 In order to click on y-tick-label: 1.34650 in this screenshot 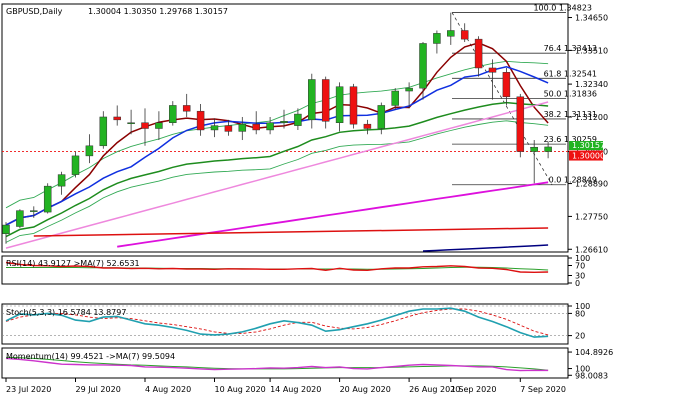, I will do `click(591, 18)`.